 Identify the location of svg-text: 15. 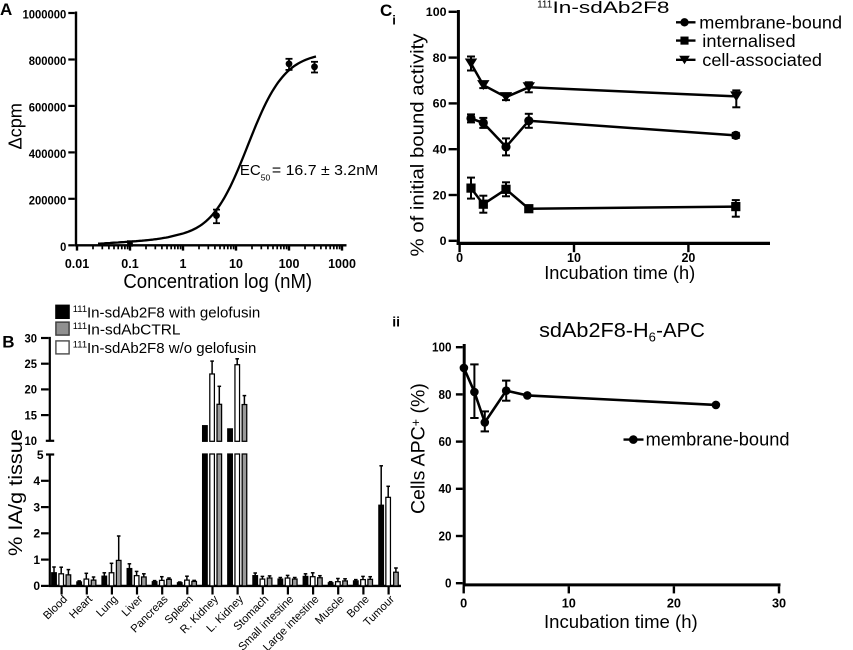
(31, 415).